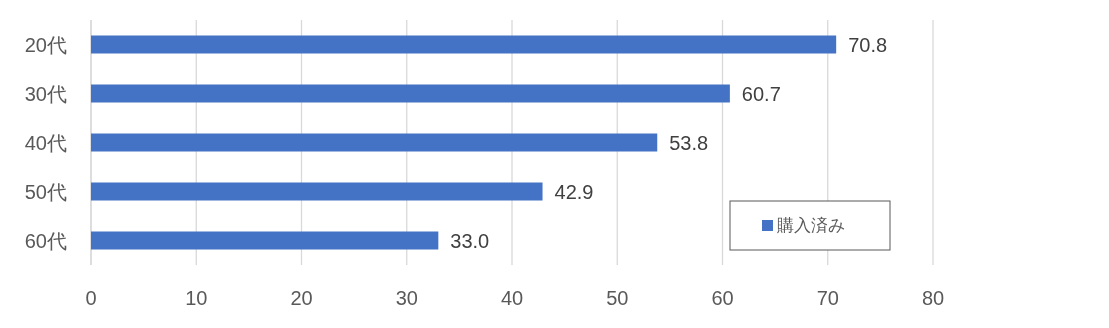 The height and width of the screenshot is (328, 1109). I want to click on data-label: 60.7, so click(761, 93).